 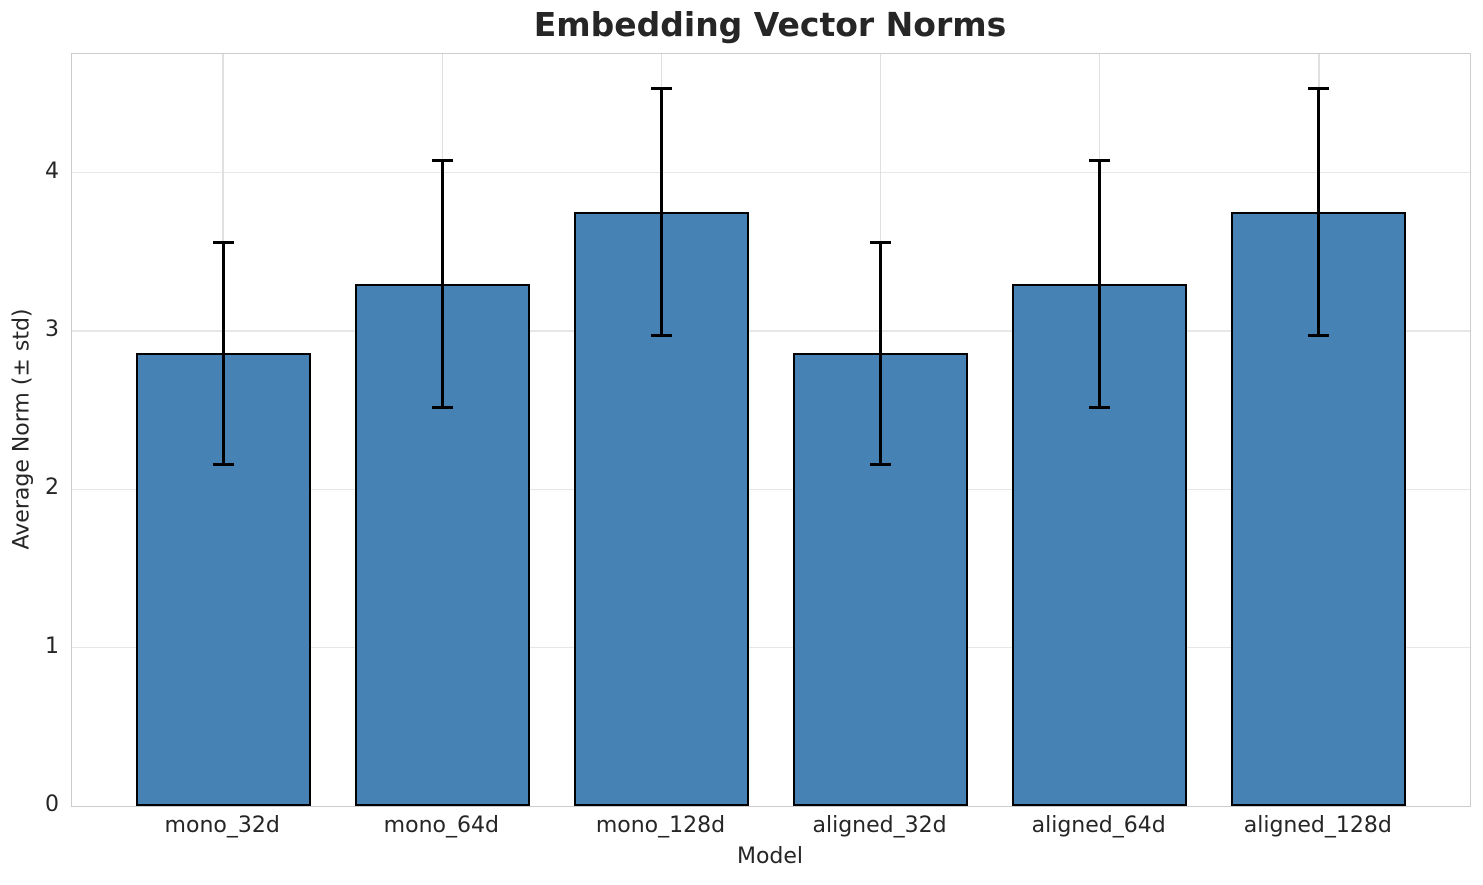 What do you see at coordinates (442, 407) in the screenshot?
I see `error-cap-bottom-mono_64d` at bounding box center [442, 407].